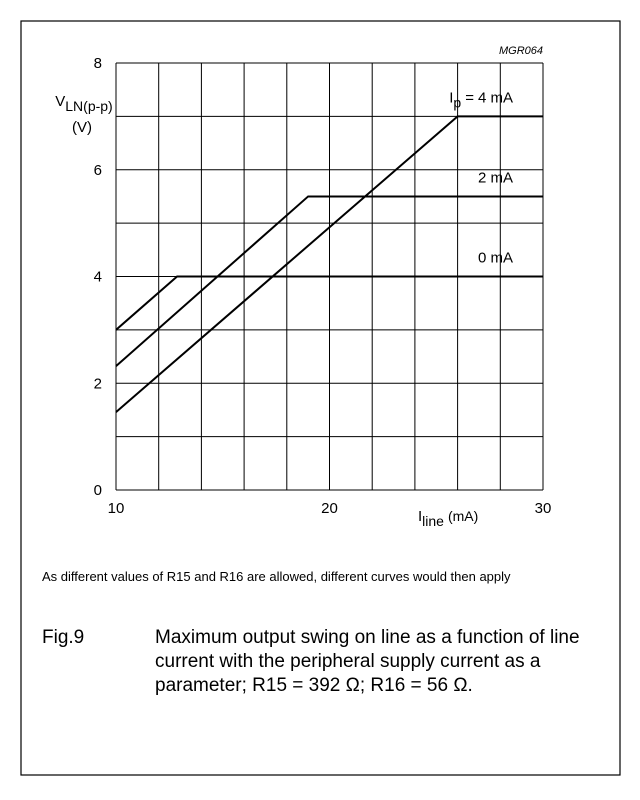  Describe the element at coordinates (495, 97) in the screenshot. I see `series-name: 4 mA` at that location.